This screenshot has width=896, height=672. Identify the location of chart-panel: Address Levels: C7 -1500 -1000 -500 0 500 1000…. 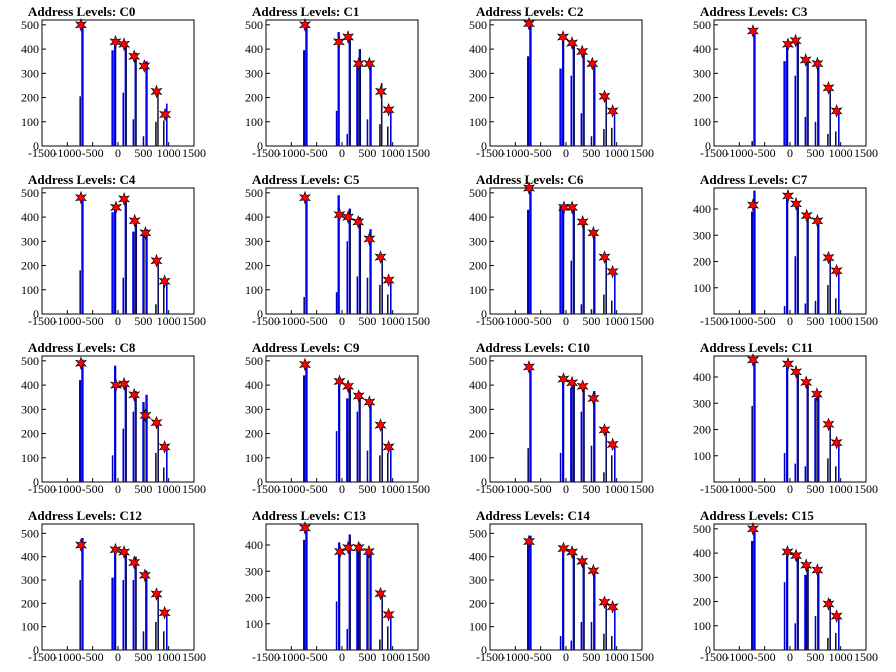
(784, 252).